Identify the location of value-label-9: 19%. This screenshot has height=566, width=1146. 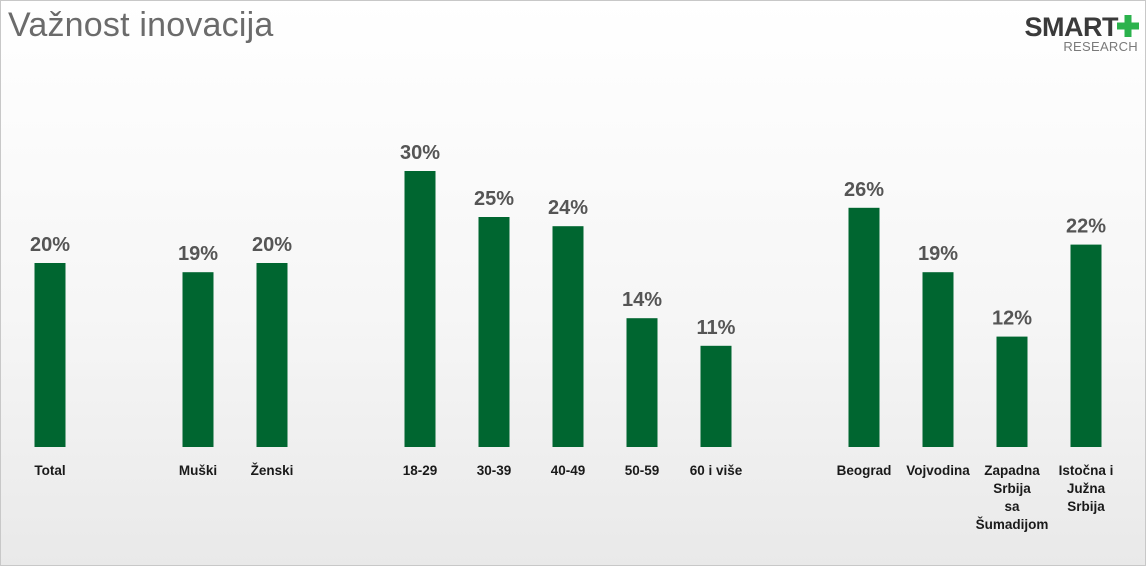
(938, 254).